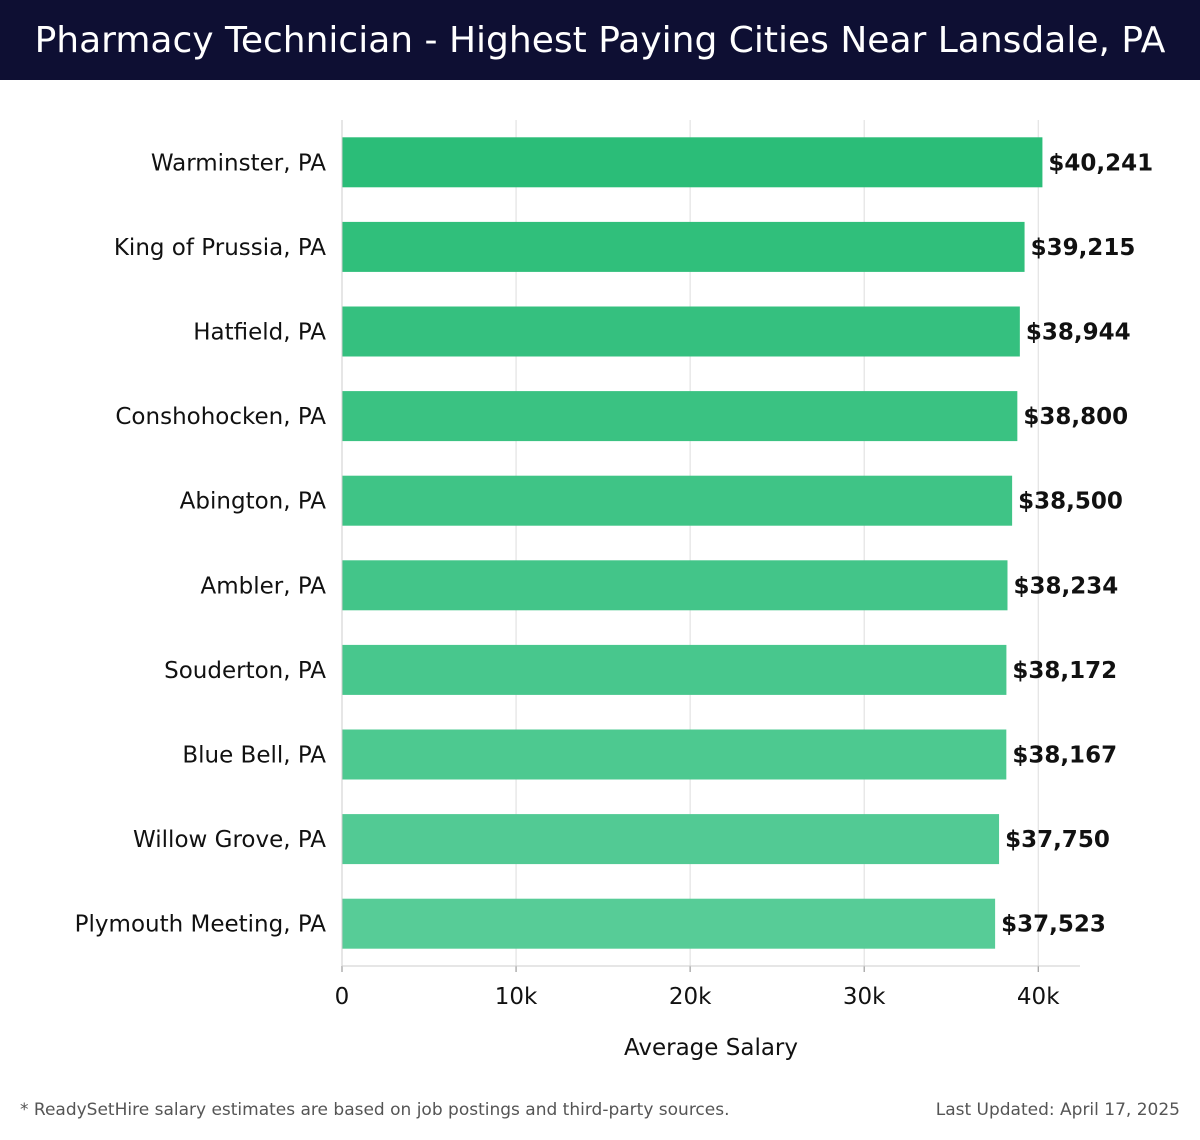 The width and height of the screenshot is (1200, 1140). I want to click on category-label: Willow Grove, PA, so click(229, 840).